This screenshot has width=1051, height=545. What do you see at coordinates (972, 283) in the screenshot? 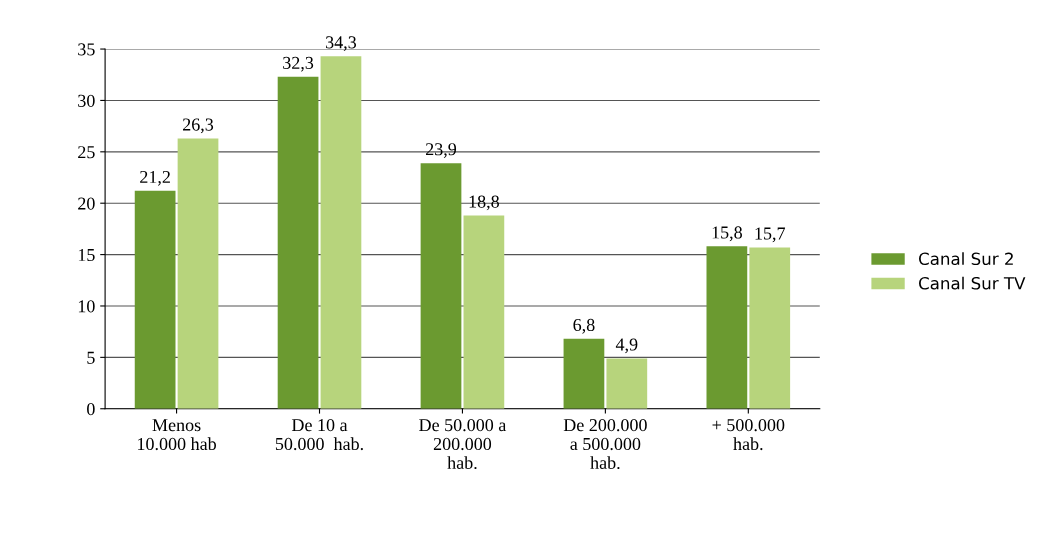
I see `legend-label: Canal Sur TV` at bounding box center [972, 283].